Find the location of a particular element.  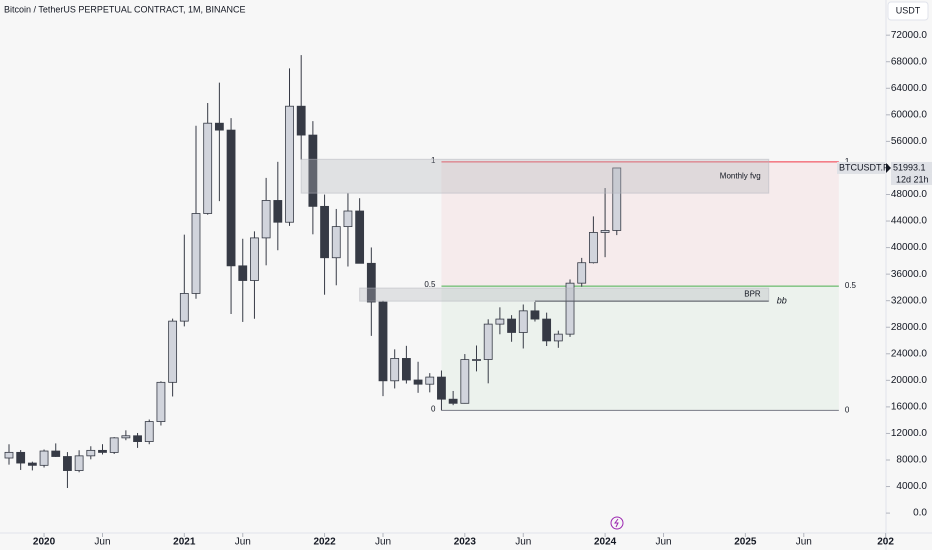

symbol-label: BTCUSDT.P is located at coordinates (864, 167).